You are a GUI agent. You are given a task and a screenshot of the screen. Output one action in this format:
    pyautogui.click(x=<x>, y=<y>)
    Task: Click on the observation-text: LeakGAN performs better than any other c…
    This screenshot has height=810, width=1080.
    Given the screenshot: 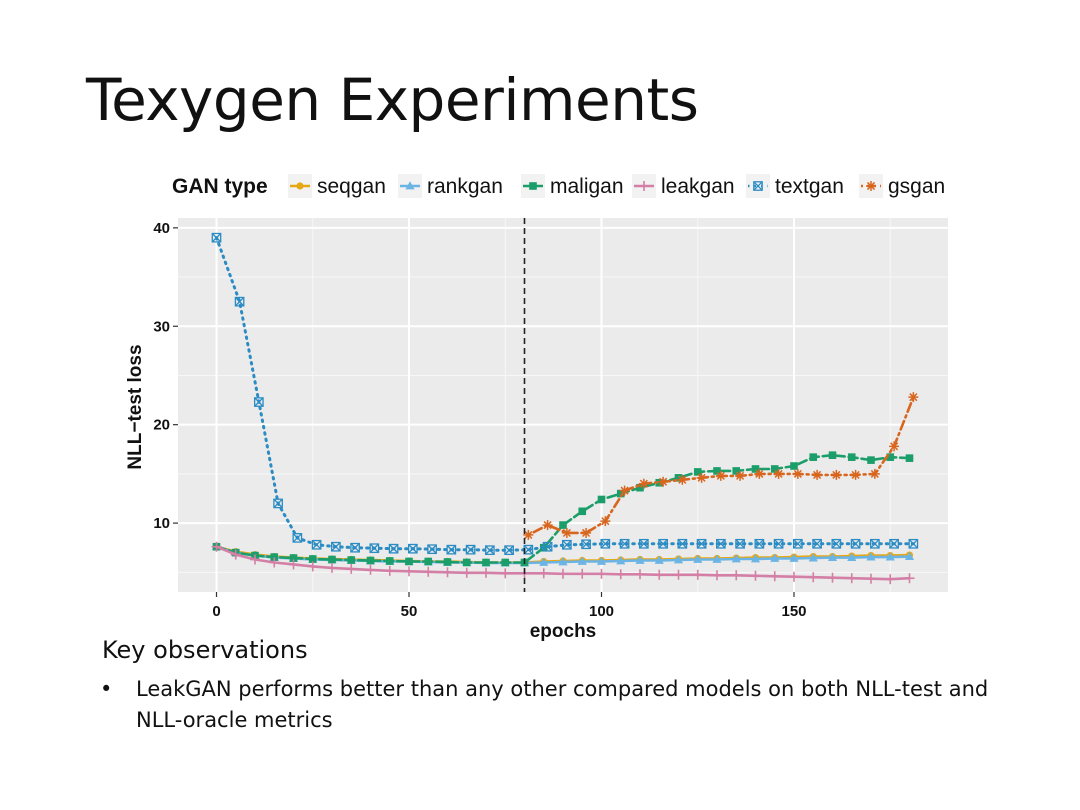 What is the action you would take?
    pyautogui.click(x=562, y=704)
    